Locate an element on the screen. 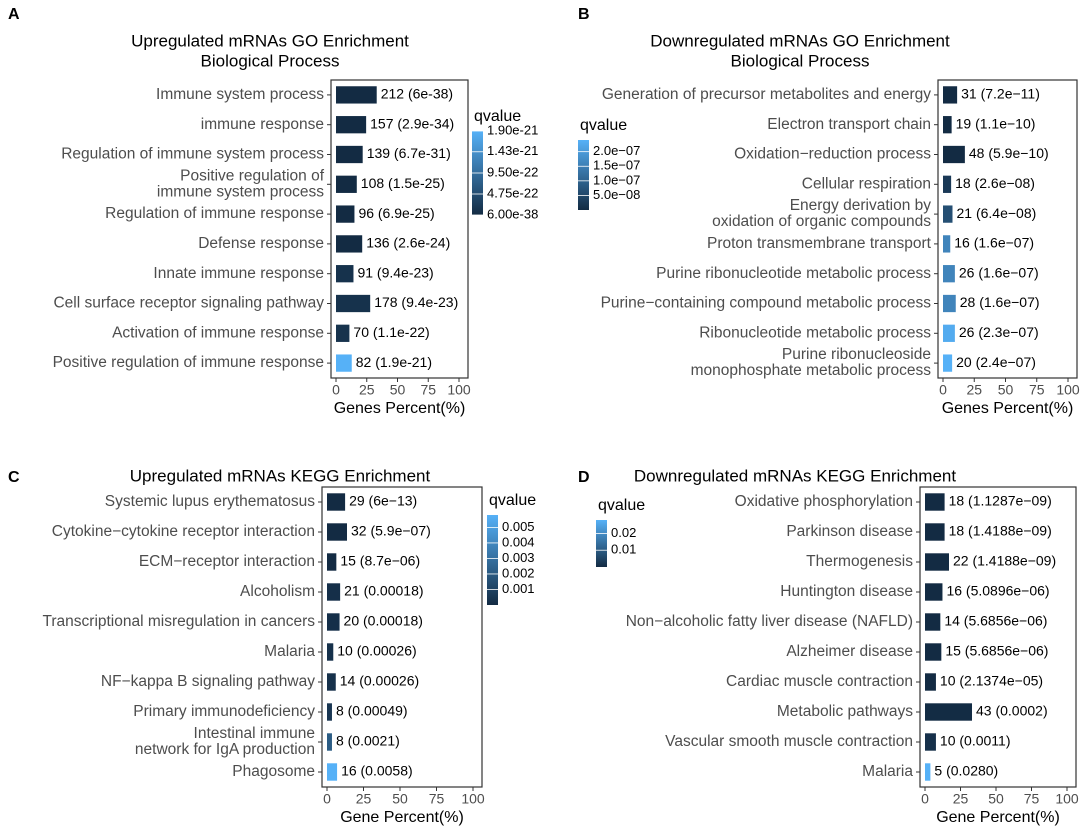 Image resolution: width=1084 pixels, height=834 pixels. bar-label: 26 (2.3e−07) is located at coordinates (999, 332).